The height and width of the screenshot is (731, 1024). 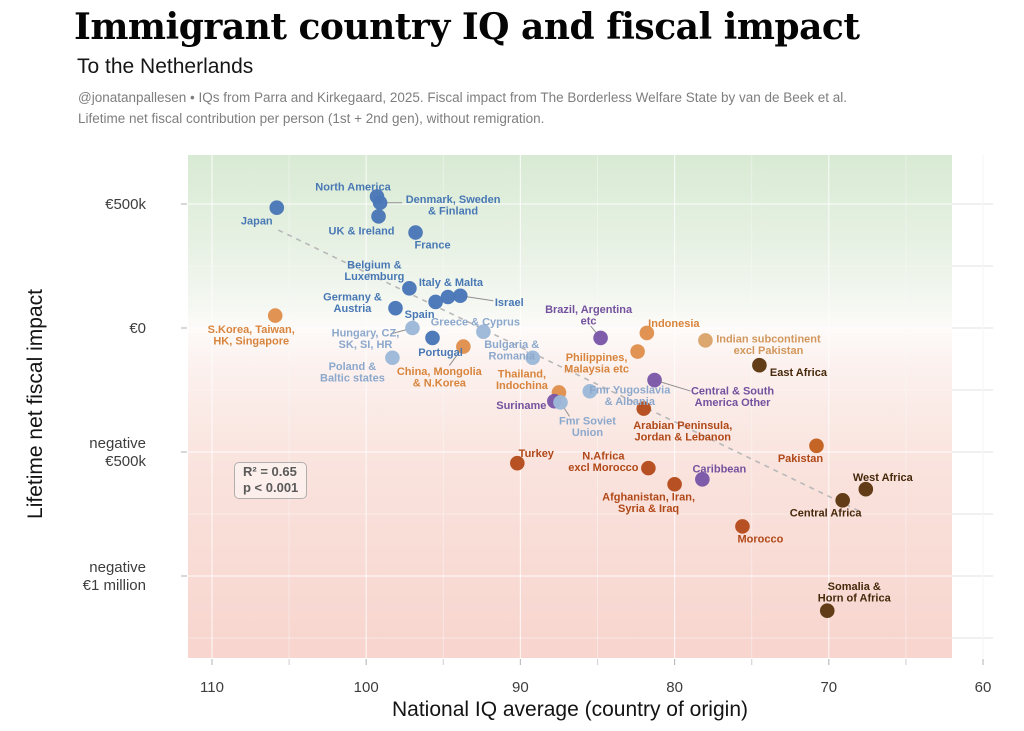 I want to click on r-squared-annotation: R² = 0.65 p < 0.001, so click(x=271, y=480).